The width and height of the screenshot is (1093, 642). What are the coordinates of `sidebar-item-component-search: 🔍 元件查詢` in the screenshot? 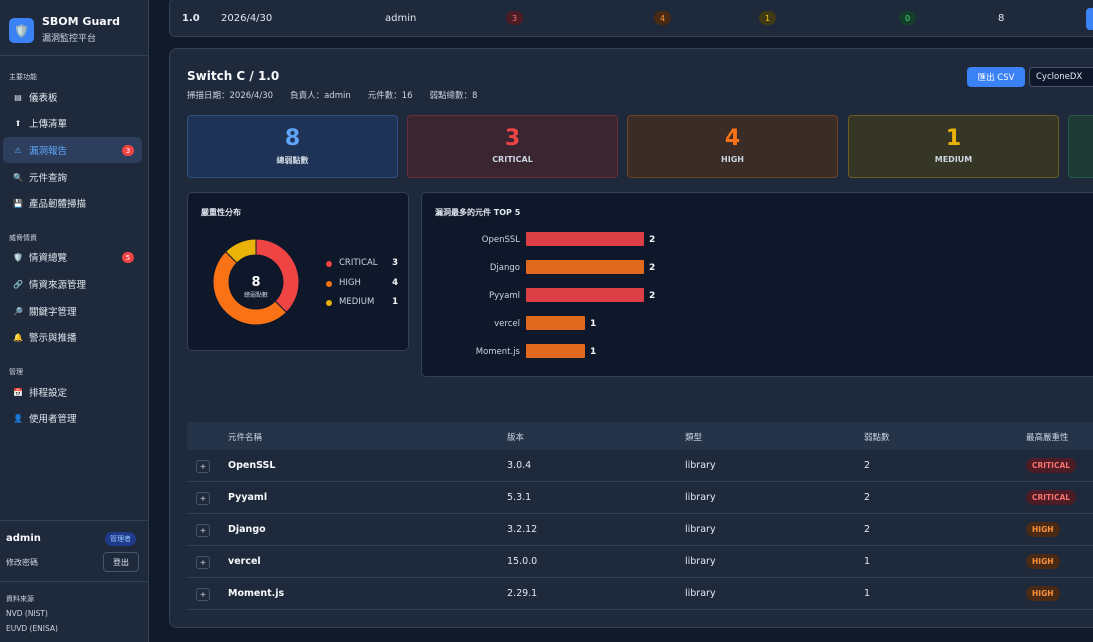 It's located at (72, 177).